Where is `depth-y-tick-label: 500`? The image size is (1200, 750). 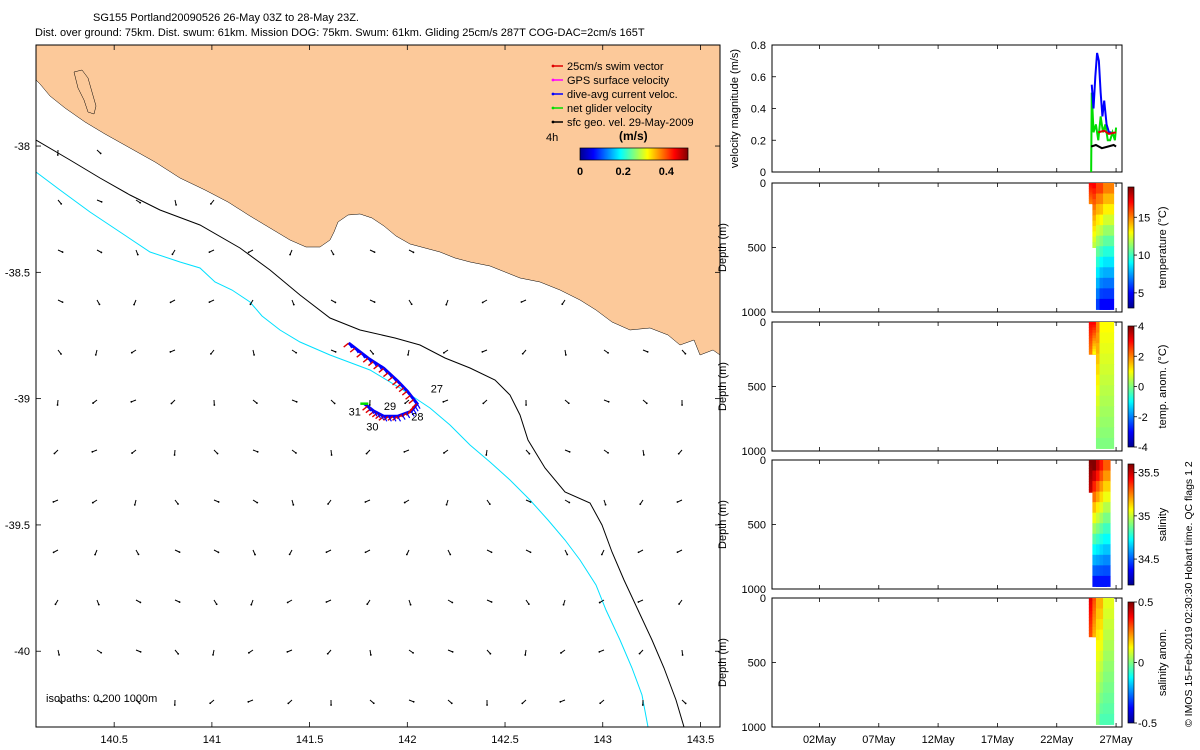
depth-y-tick-label: 500 is located at coordinates (757, 388).